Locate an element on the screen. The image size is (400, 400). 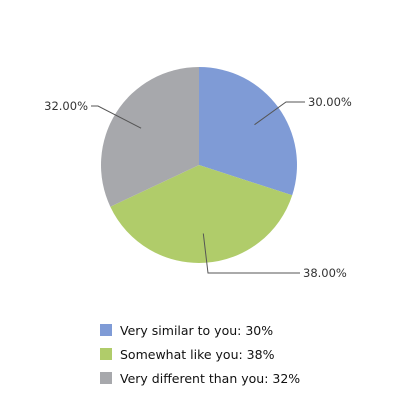
pie-slice-somewhat-like is located at coordinates (201, 214).